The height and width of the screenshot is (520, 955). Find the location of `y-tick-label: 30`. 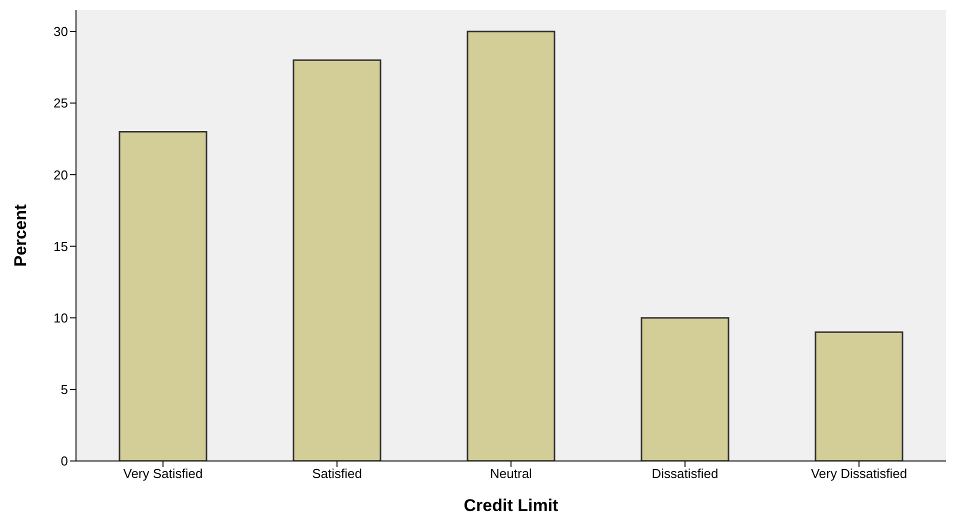

y-tick-label: 30 is located at coordinates (61, 32).